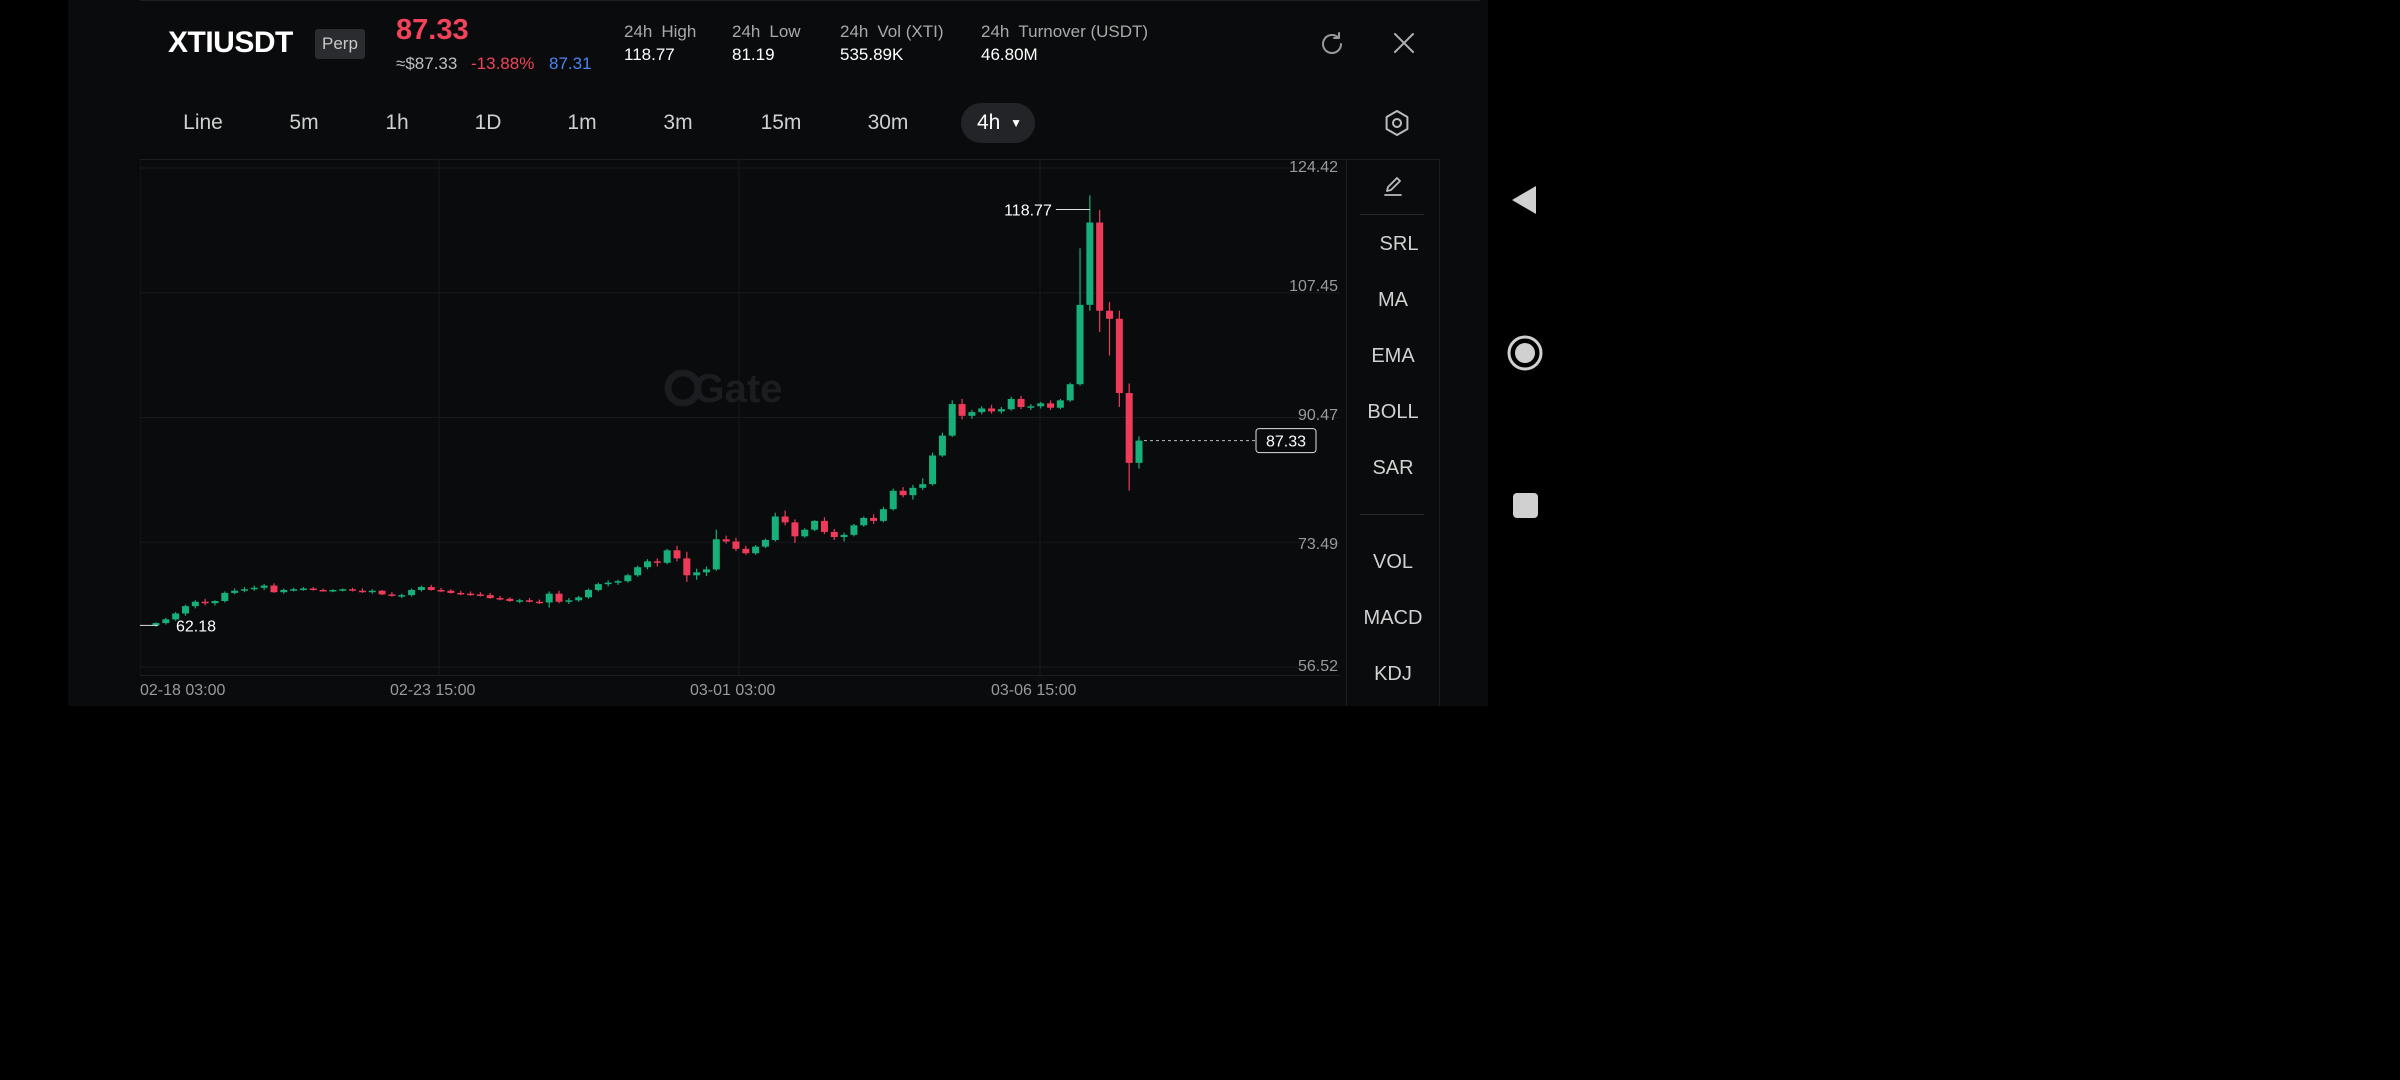  What do you see at coordinates (746, 31) in the screenshot?
I see `stat-period: 24h` at bounding box center [746, 31].